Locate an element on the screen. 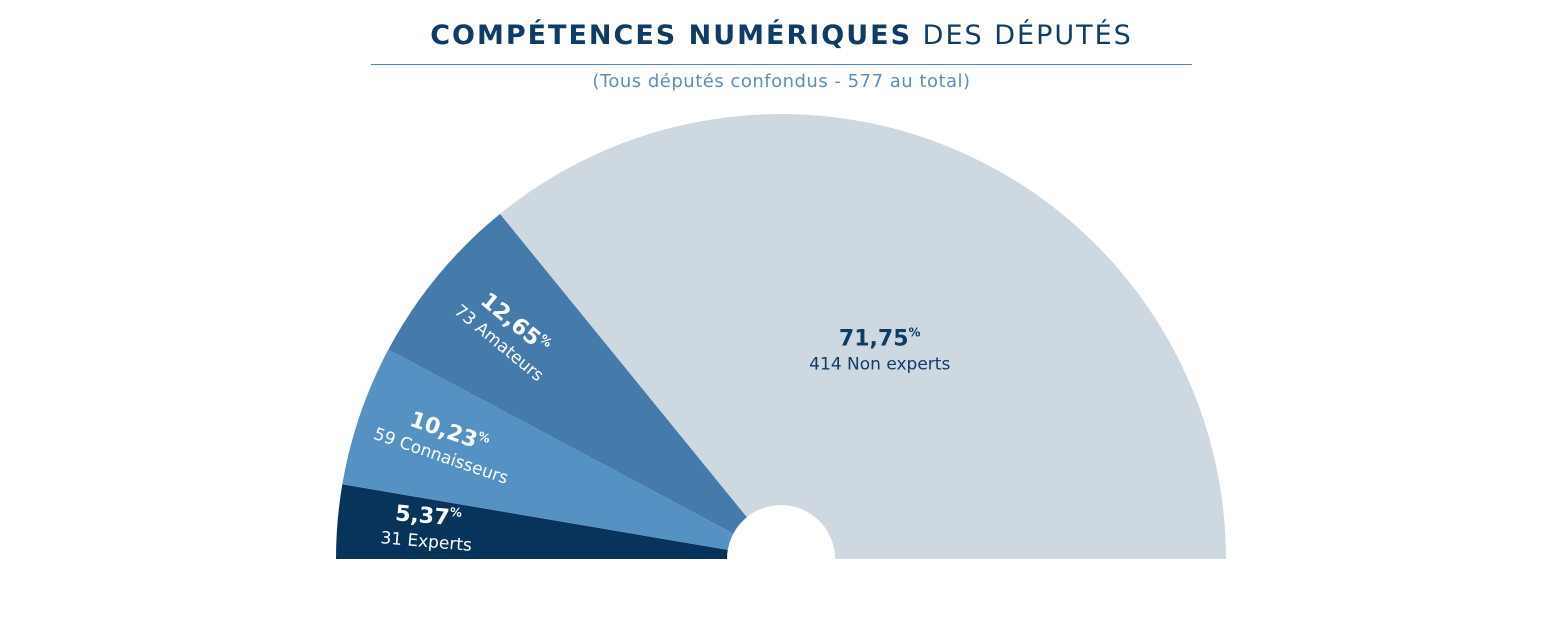  chart-subtitle: (Tous députés confondus - 577 au total) is located at coordinates (781, 81).